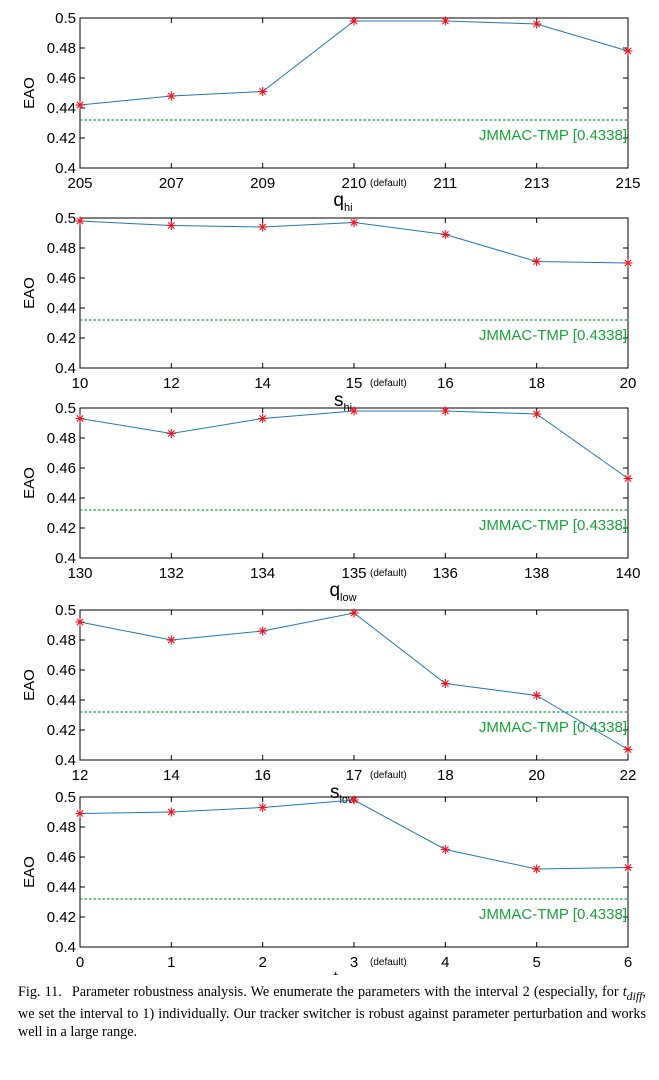  Describe the element at coordinates (171, 962) in the screenshot. I see `x-tick-label: 1` at that location.